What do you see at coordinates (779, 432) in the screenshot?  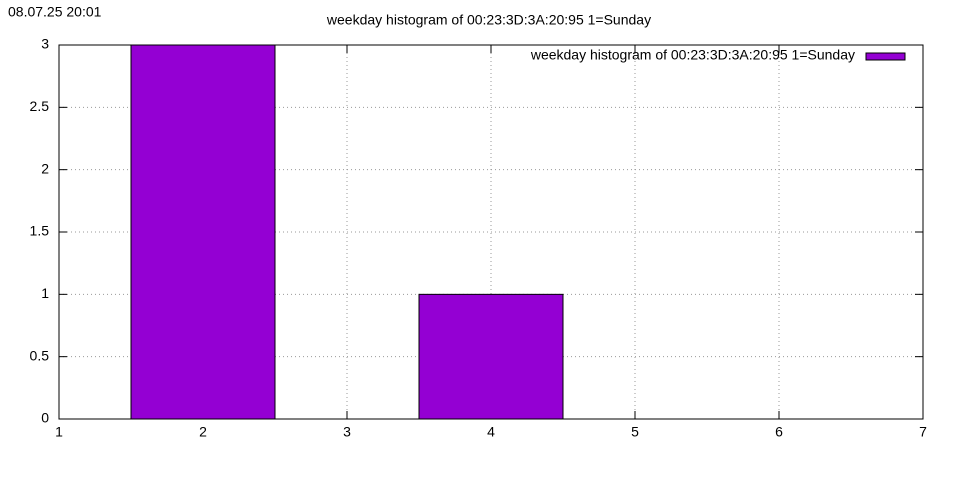 I see `x-tick-label: 6` at bounding box center [779, 432].